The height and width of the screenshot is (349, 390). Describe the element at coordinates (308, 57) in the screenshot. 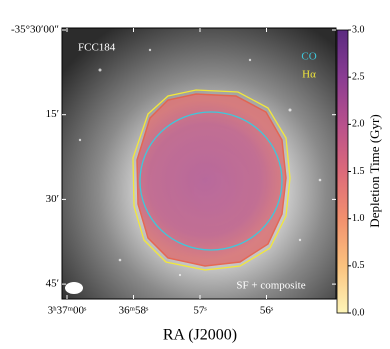

I see `legend-co: CO` at that location.